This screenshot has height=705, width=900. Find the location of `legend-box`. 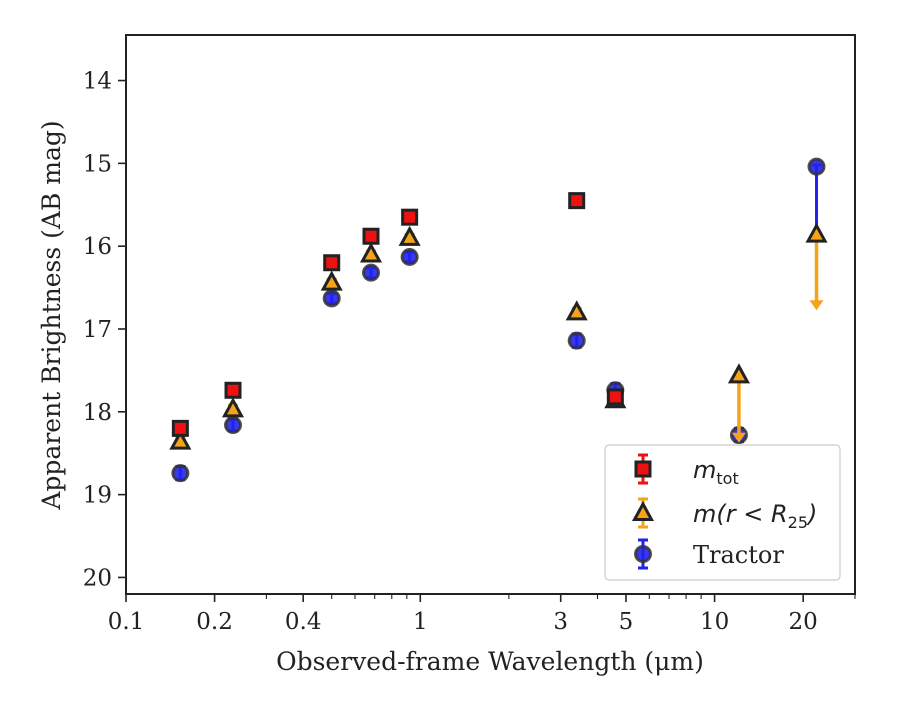

legend-box is located at coordinates (722, 512).